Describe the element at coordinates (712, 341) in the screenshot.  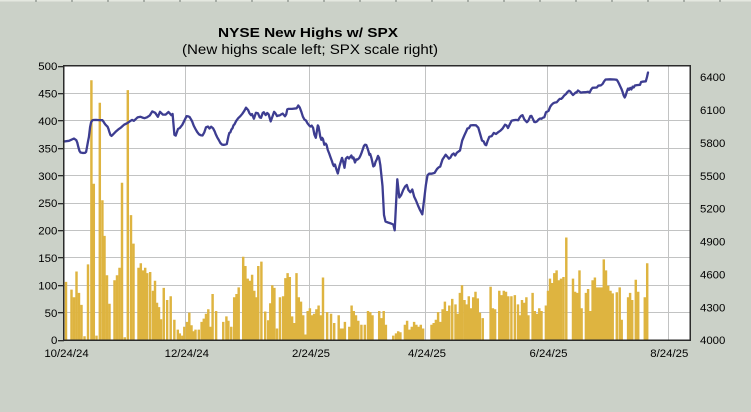
I see `svg-text: 4000` at that location.